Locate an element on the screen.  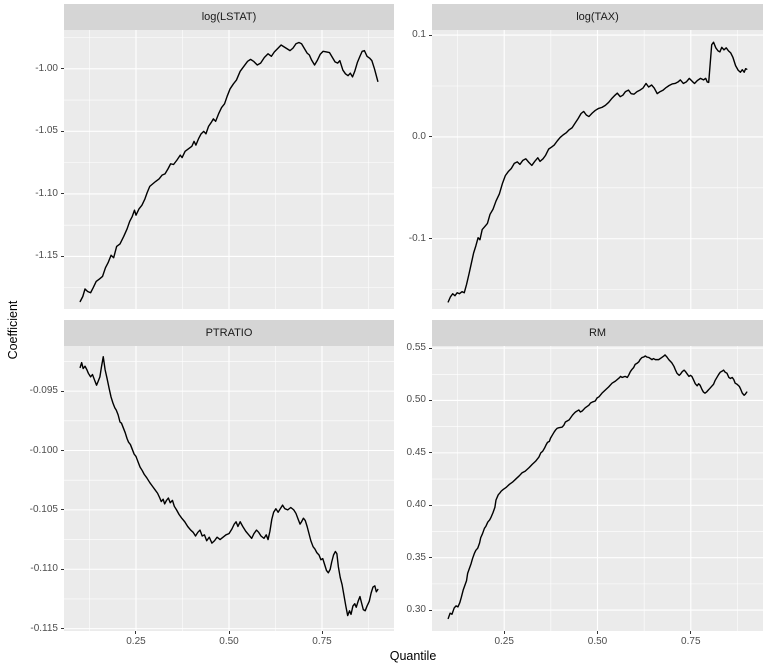
strip-title-rm: RM is located at coordinates (597, 333).